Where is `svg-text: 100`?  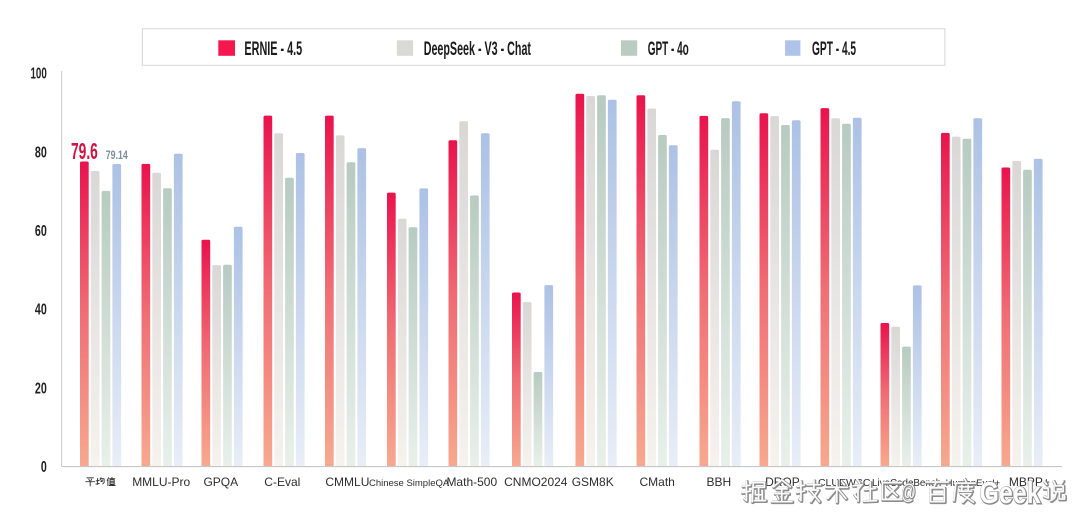
svg-text: 100 is located at coordinates (39, 74).